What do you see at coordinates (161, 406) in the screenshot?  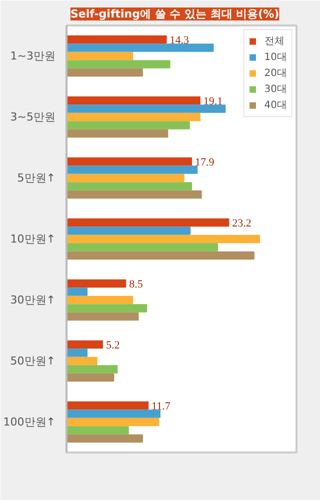 I see `data-label: 11.7` at bounding box center [161, 406].